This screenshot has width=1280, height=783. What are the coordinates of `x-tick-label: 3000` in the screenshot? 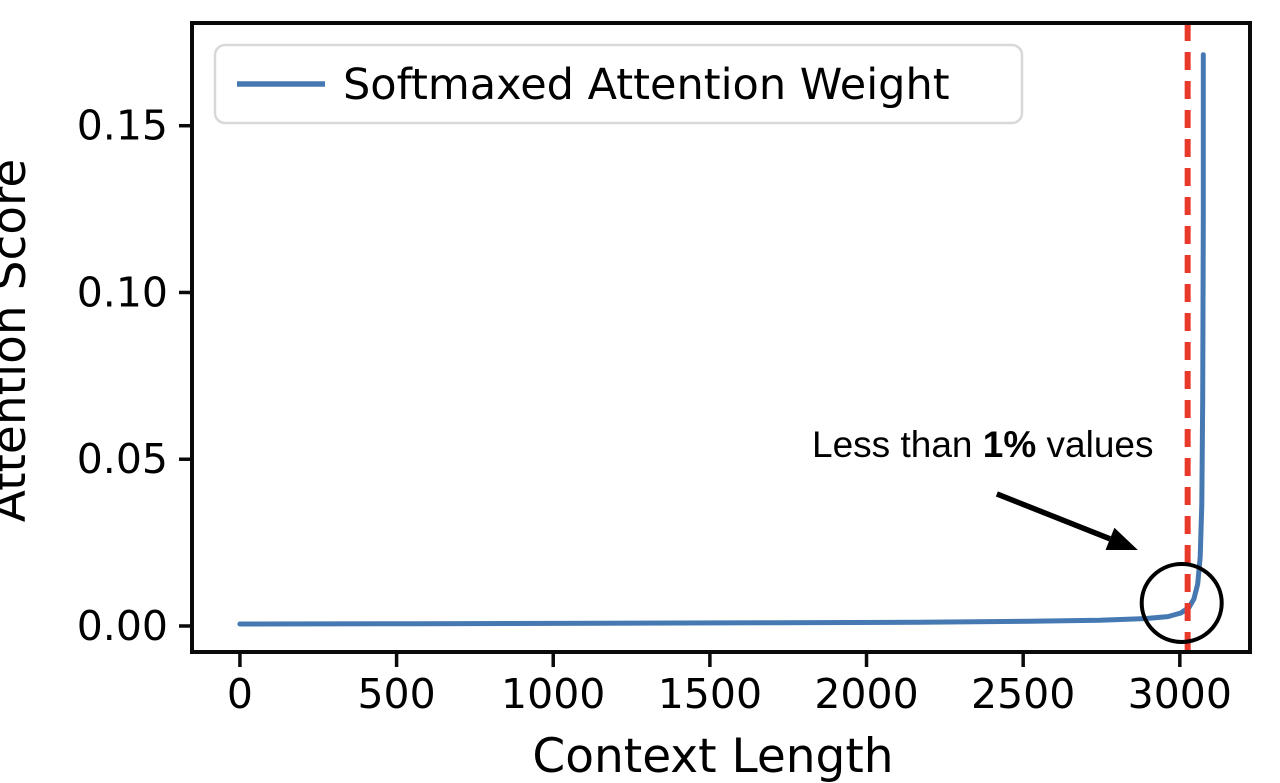 It's located at (1180, 694).